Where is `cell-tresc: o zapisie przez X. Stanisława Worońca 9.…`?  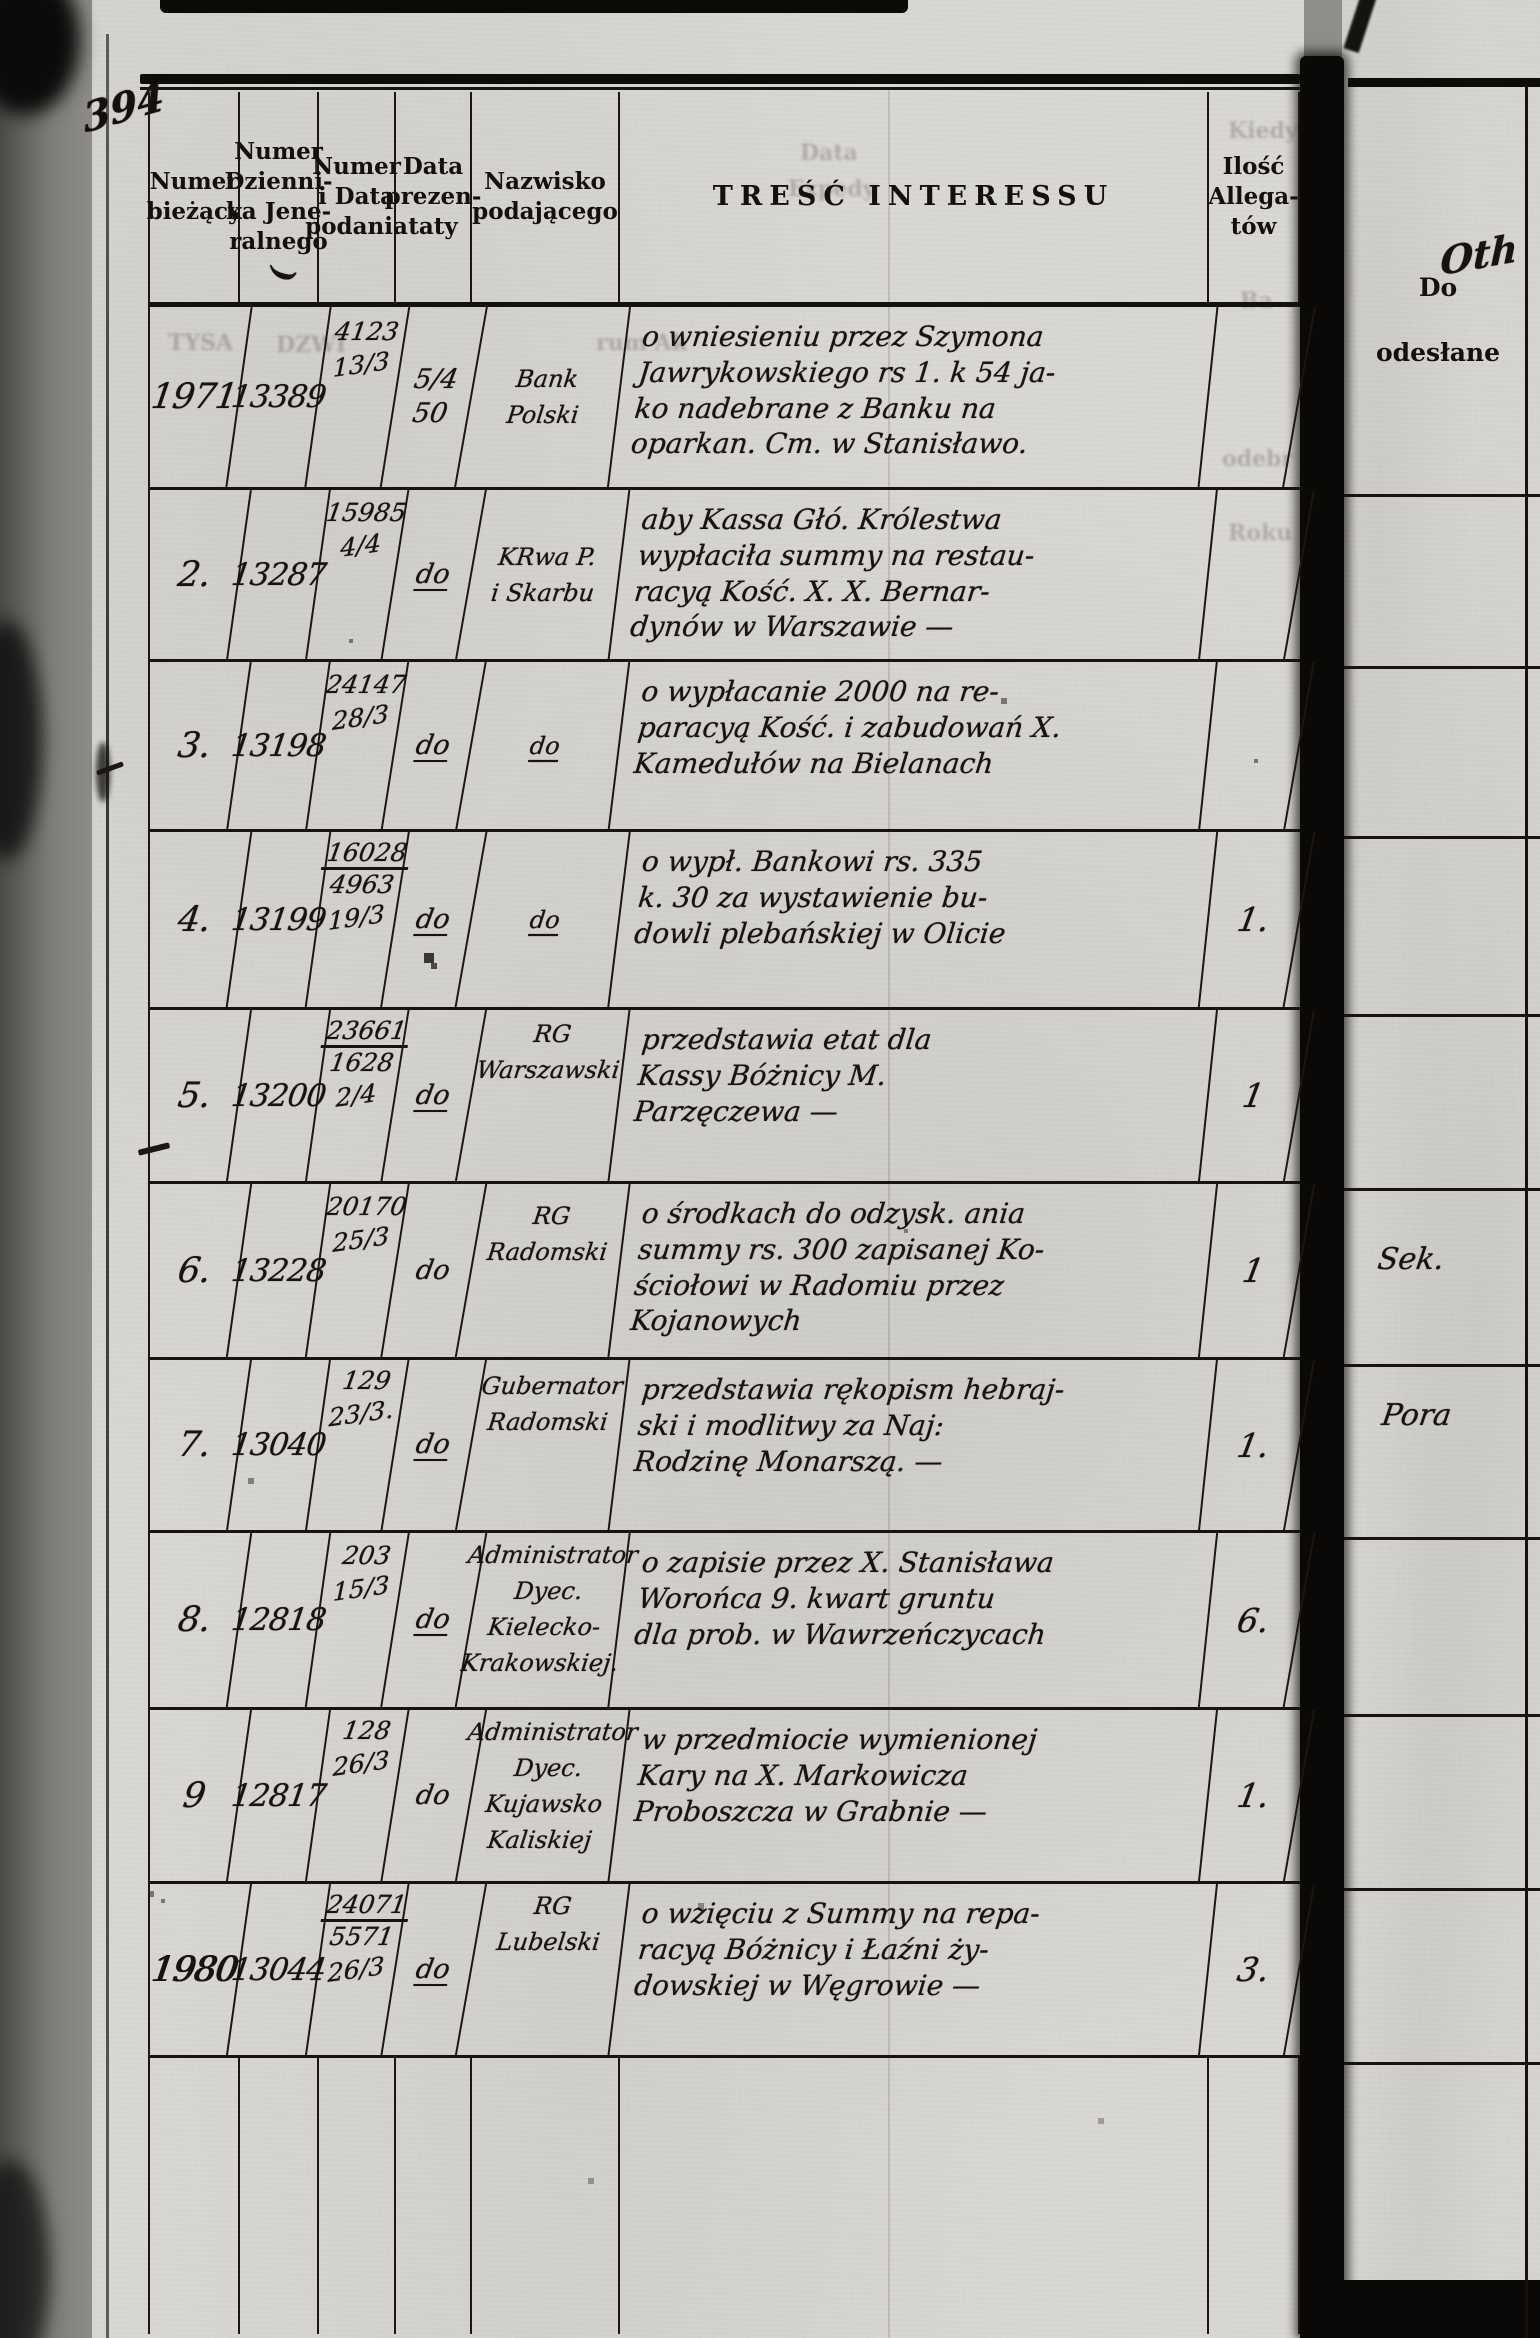
cell-tresc: o zapisie przez X. Stanisława Worońca 9.… is located at coordinates (914, 1620).